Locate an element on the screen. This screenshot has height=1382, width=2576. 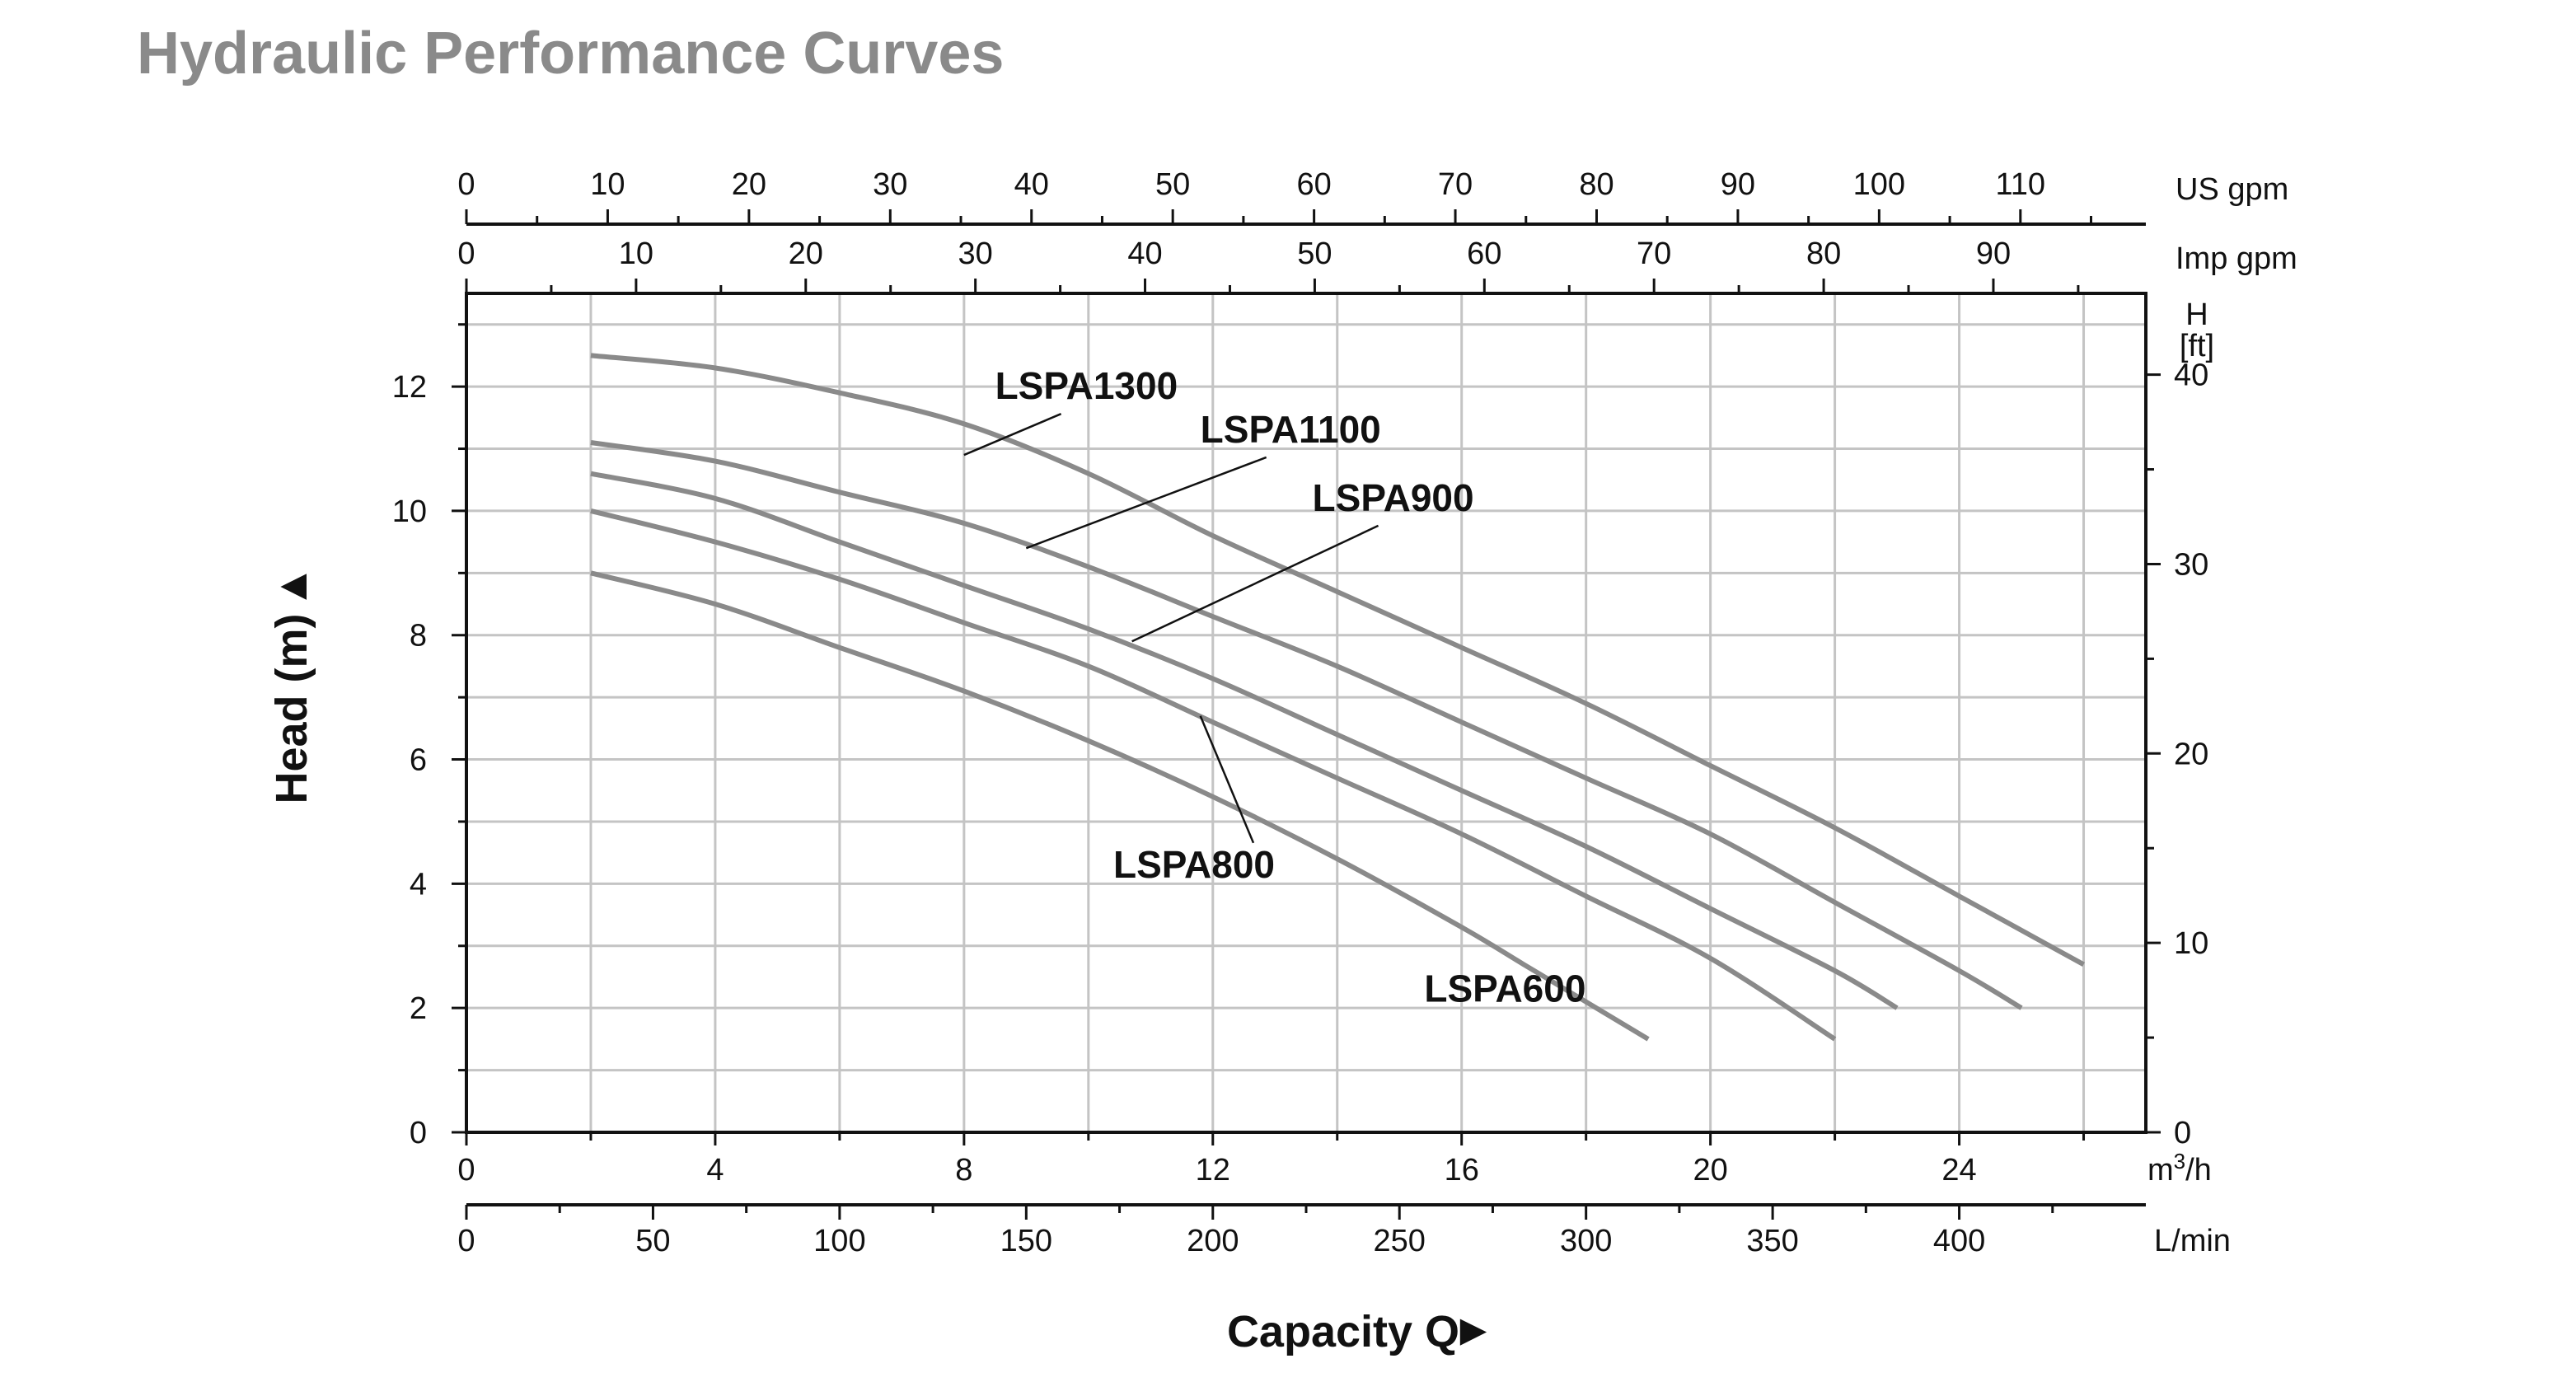
lmin-axis-tick-label: 400 is located at coordinates (1959, 1241).